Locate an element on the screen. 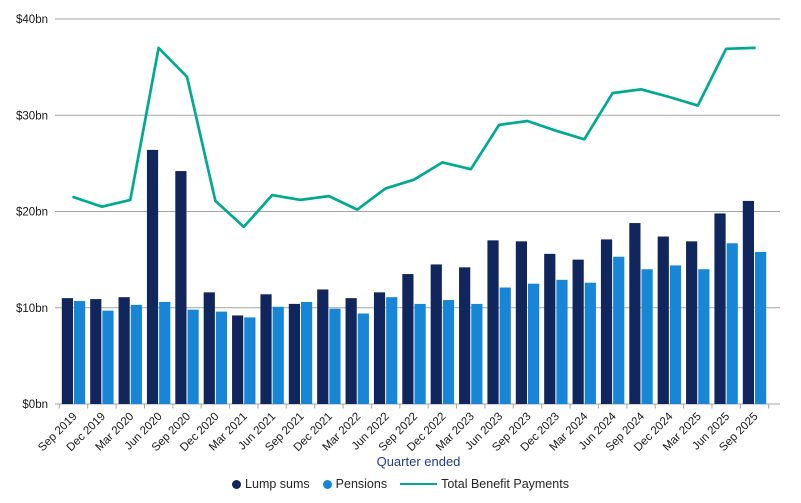  x-axis-title: Quarter ended is located at coordinates (418, 461).